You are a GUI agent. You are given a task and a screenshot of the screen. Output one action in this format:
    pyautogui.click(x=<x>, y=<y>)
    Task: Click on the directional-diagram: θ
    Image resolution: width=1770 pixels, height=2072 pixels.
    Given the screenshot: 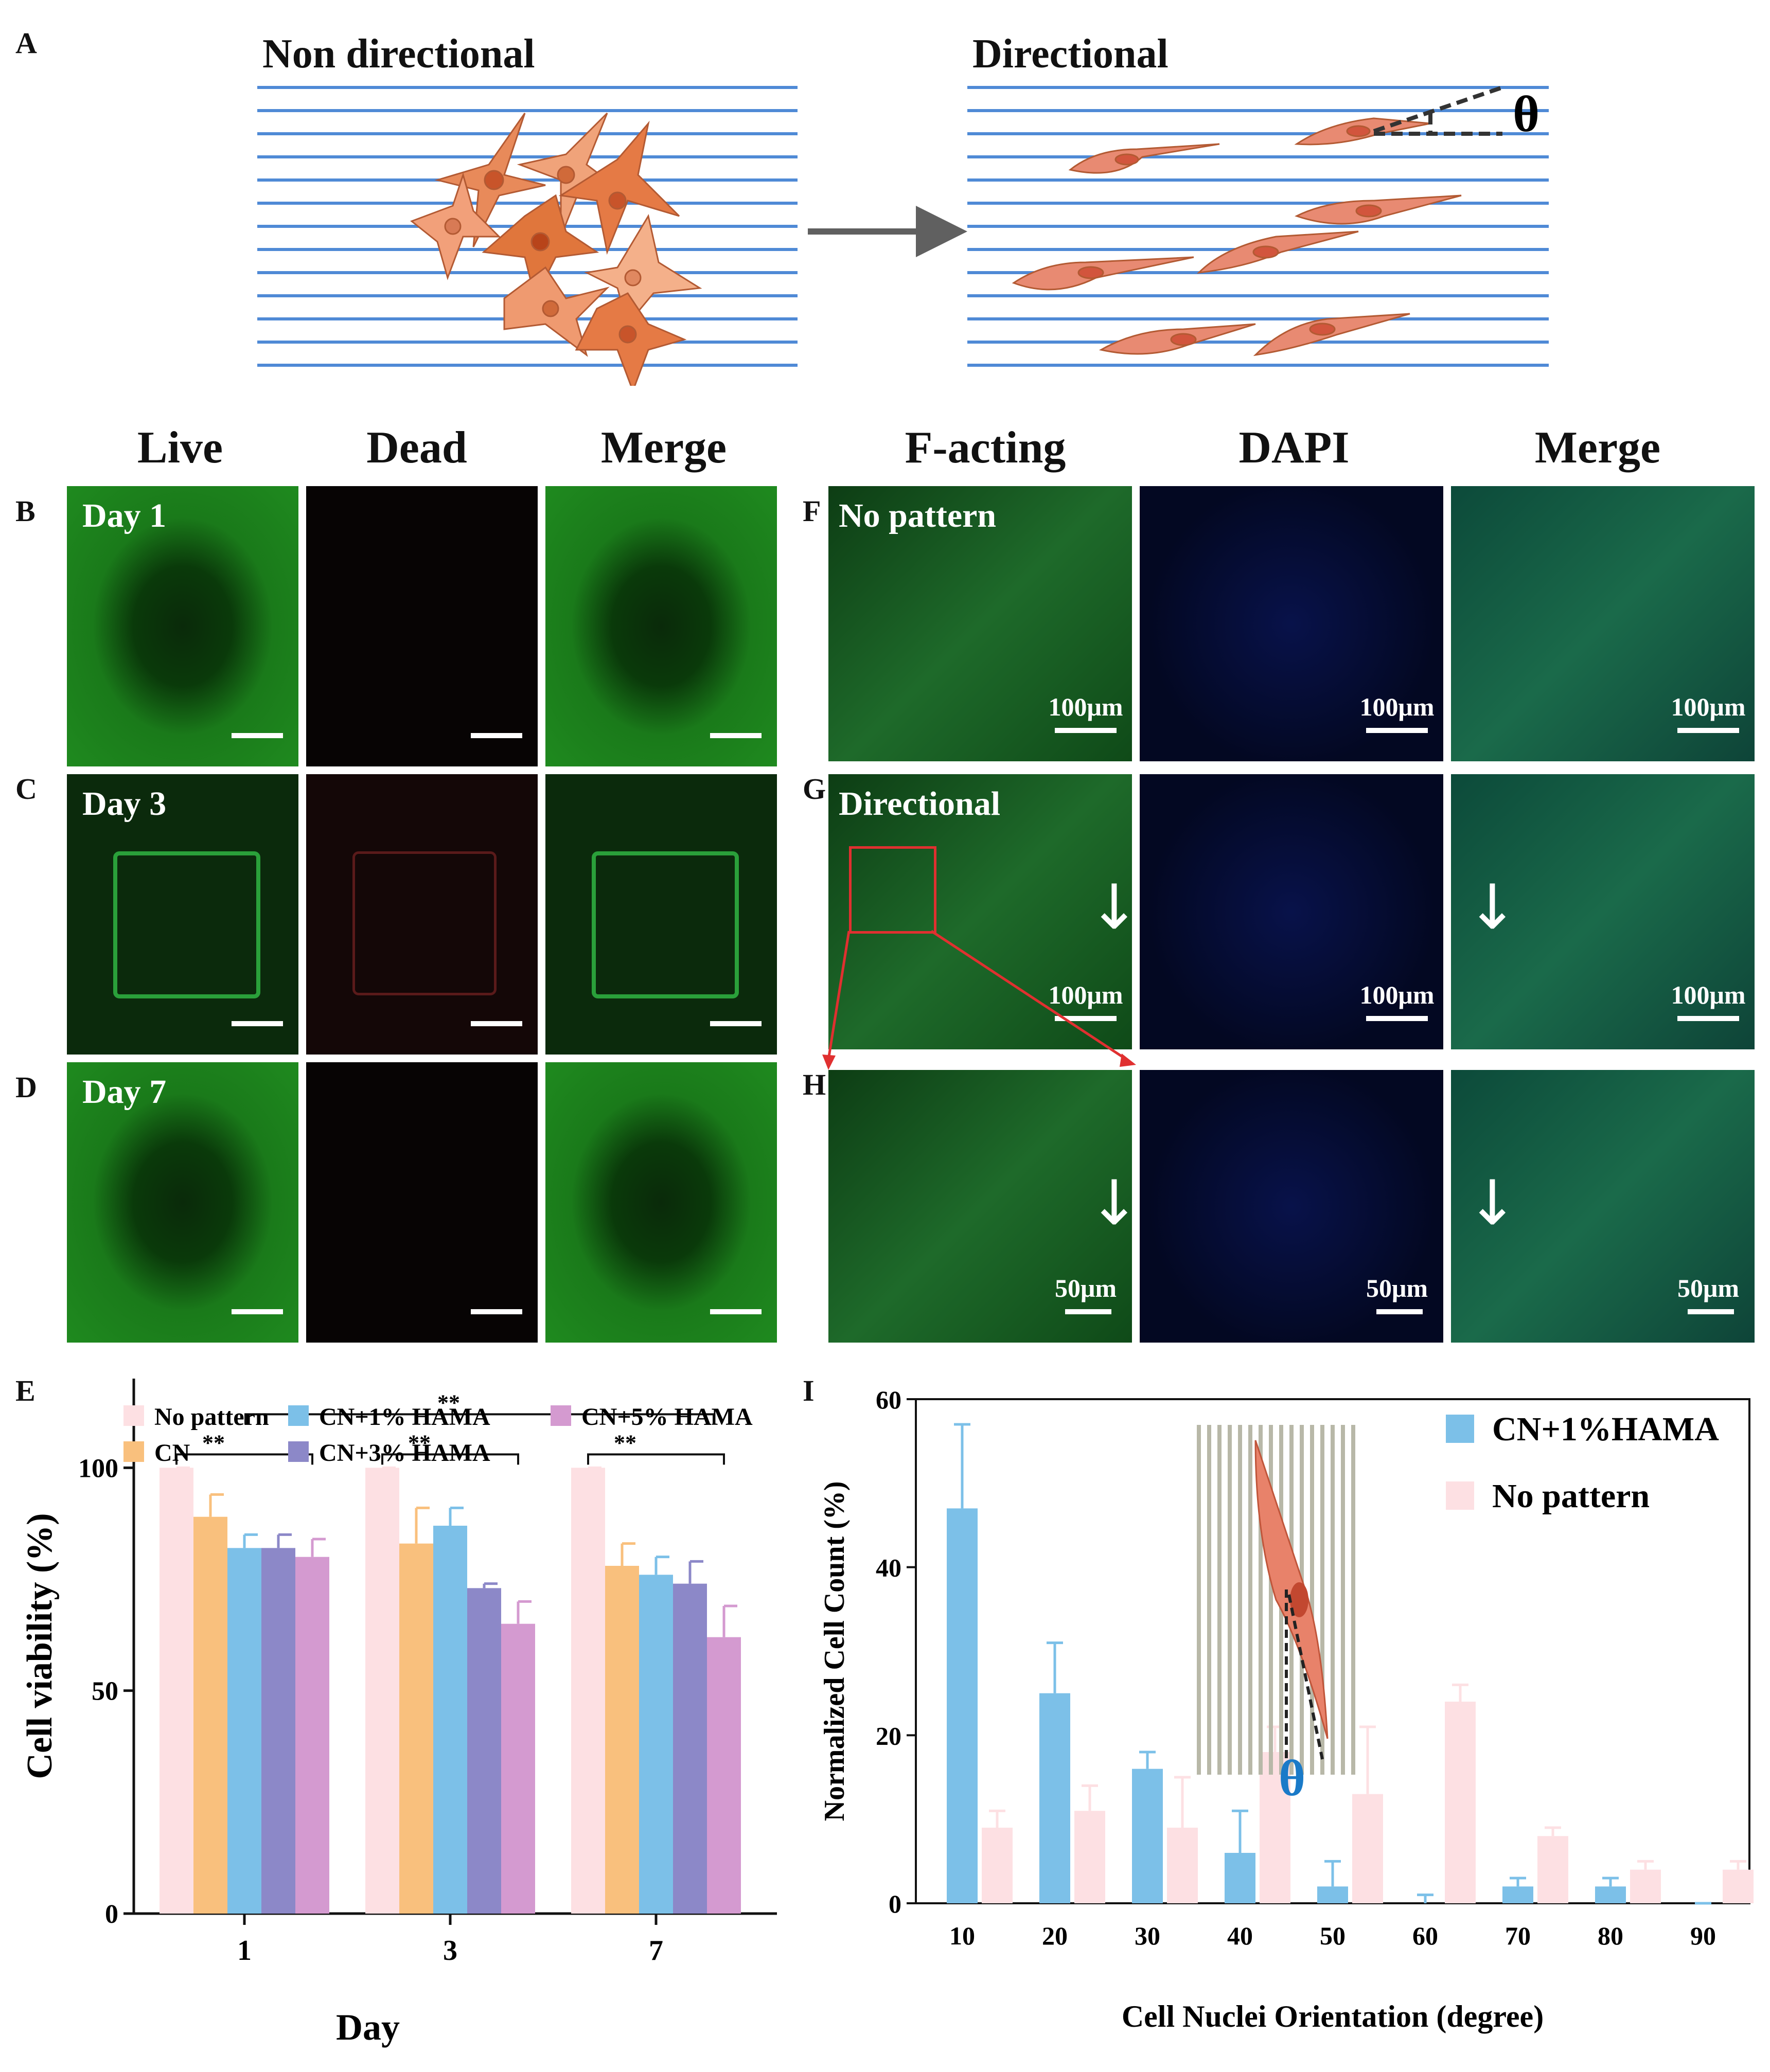 What is the action you would take?
    pyautogui.click(x=1258, y=226)
    